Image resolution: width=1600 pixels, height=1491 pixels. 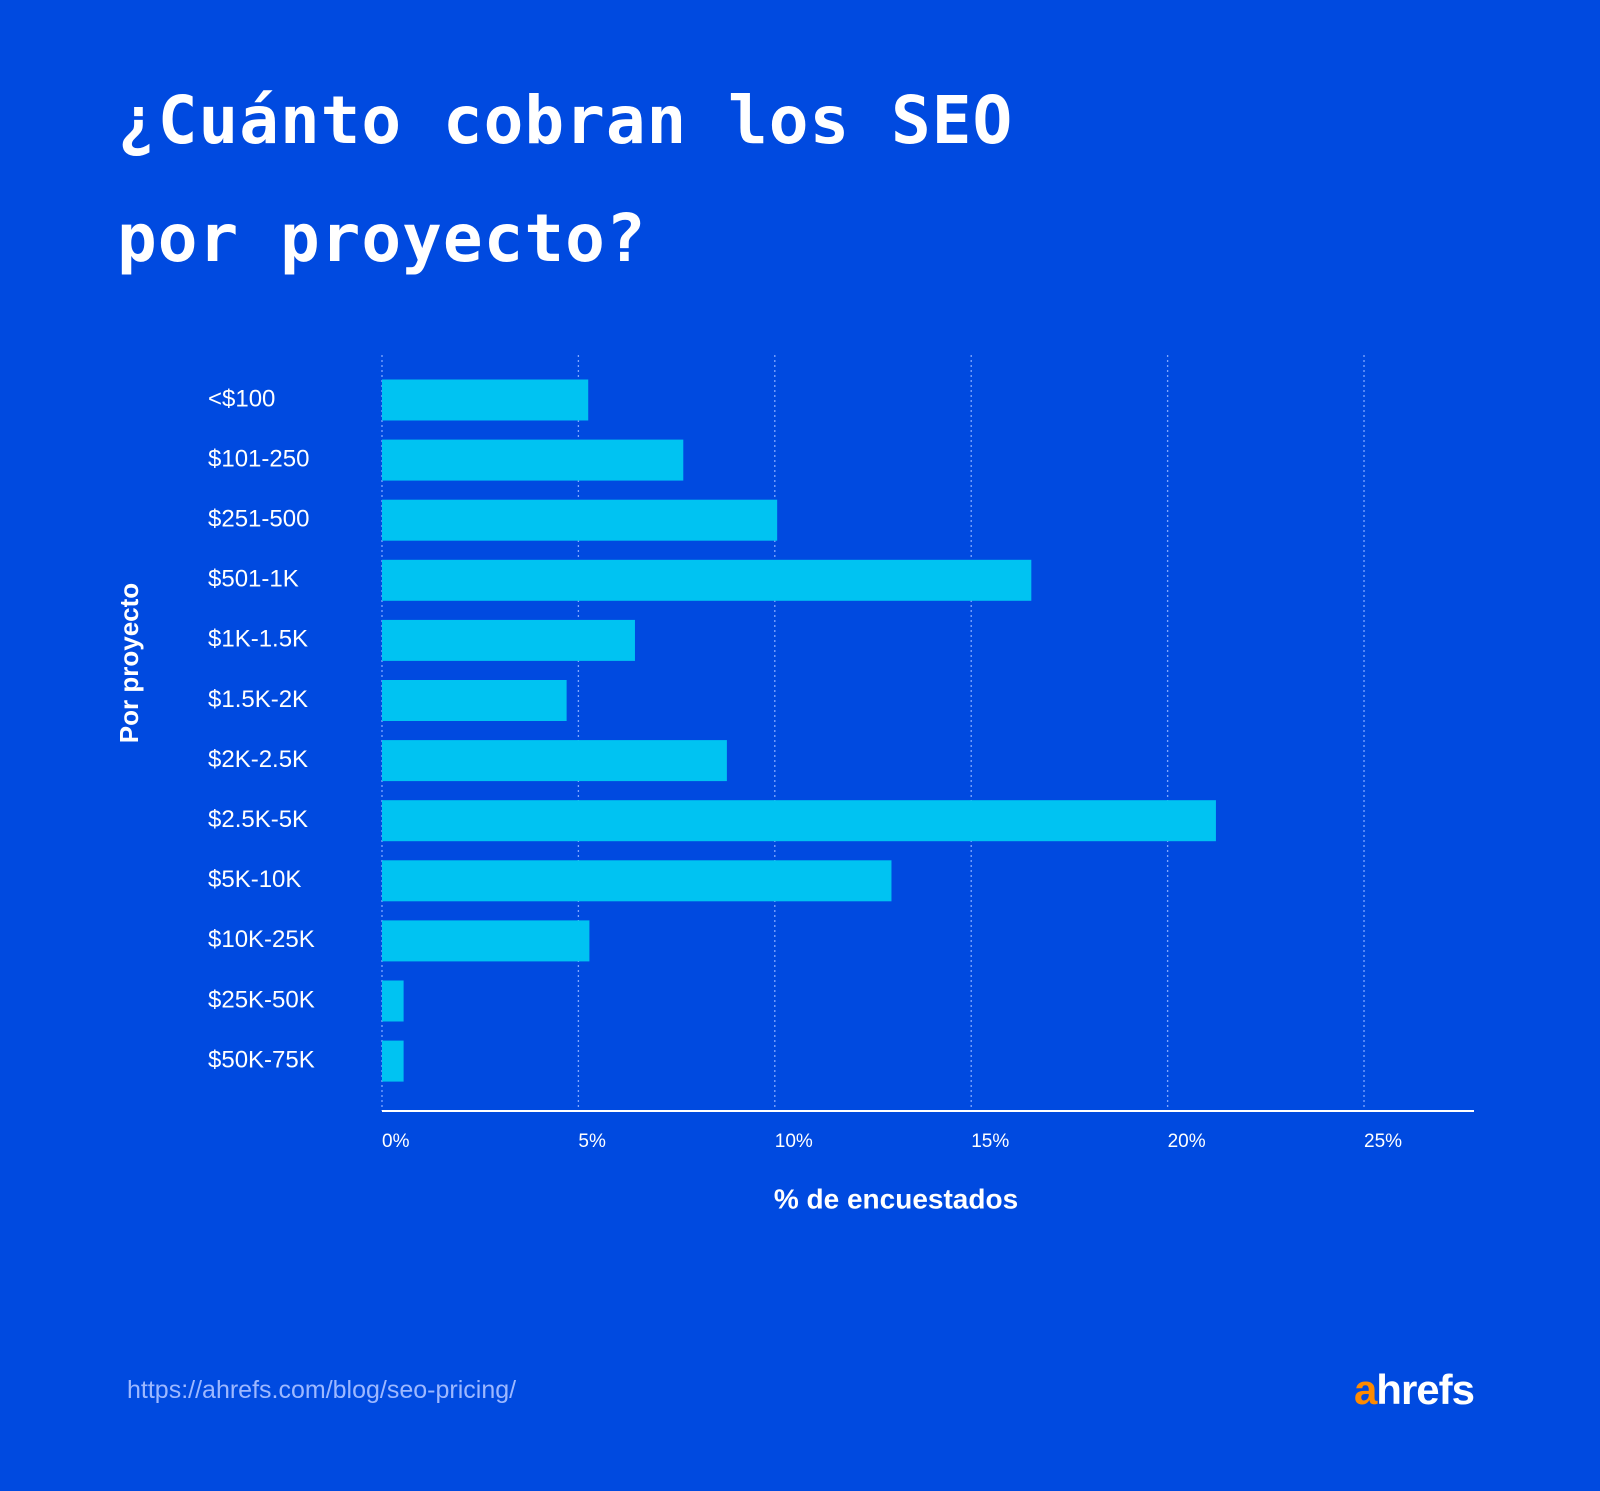 I want to click on x-tick-label: 0%, so click(x=396, y=1141).